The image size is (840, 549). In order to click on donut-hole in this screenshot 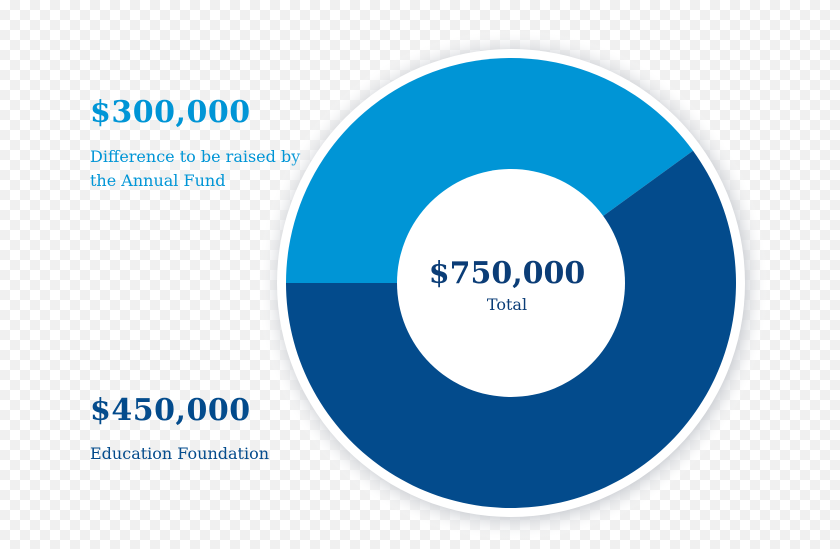, I will do `click(511, 283)`.